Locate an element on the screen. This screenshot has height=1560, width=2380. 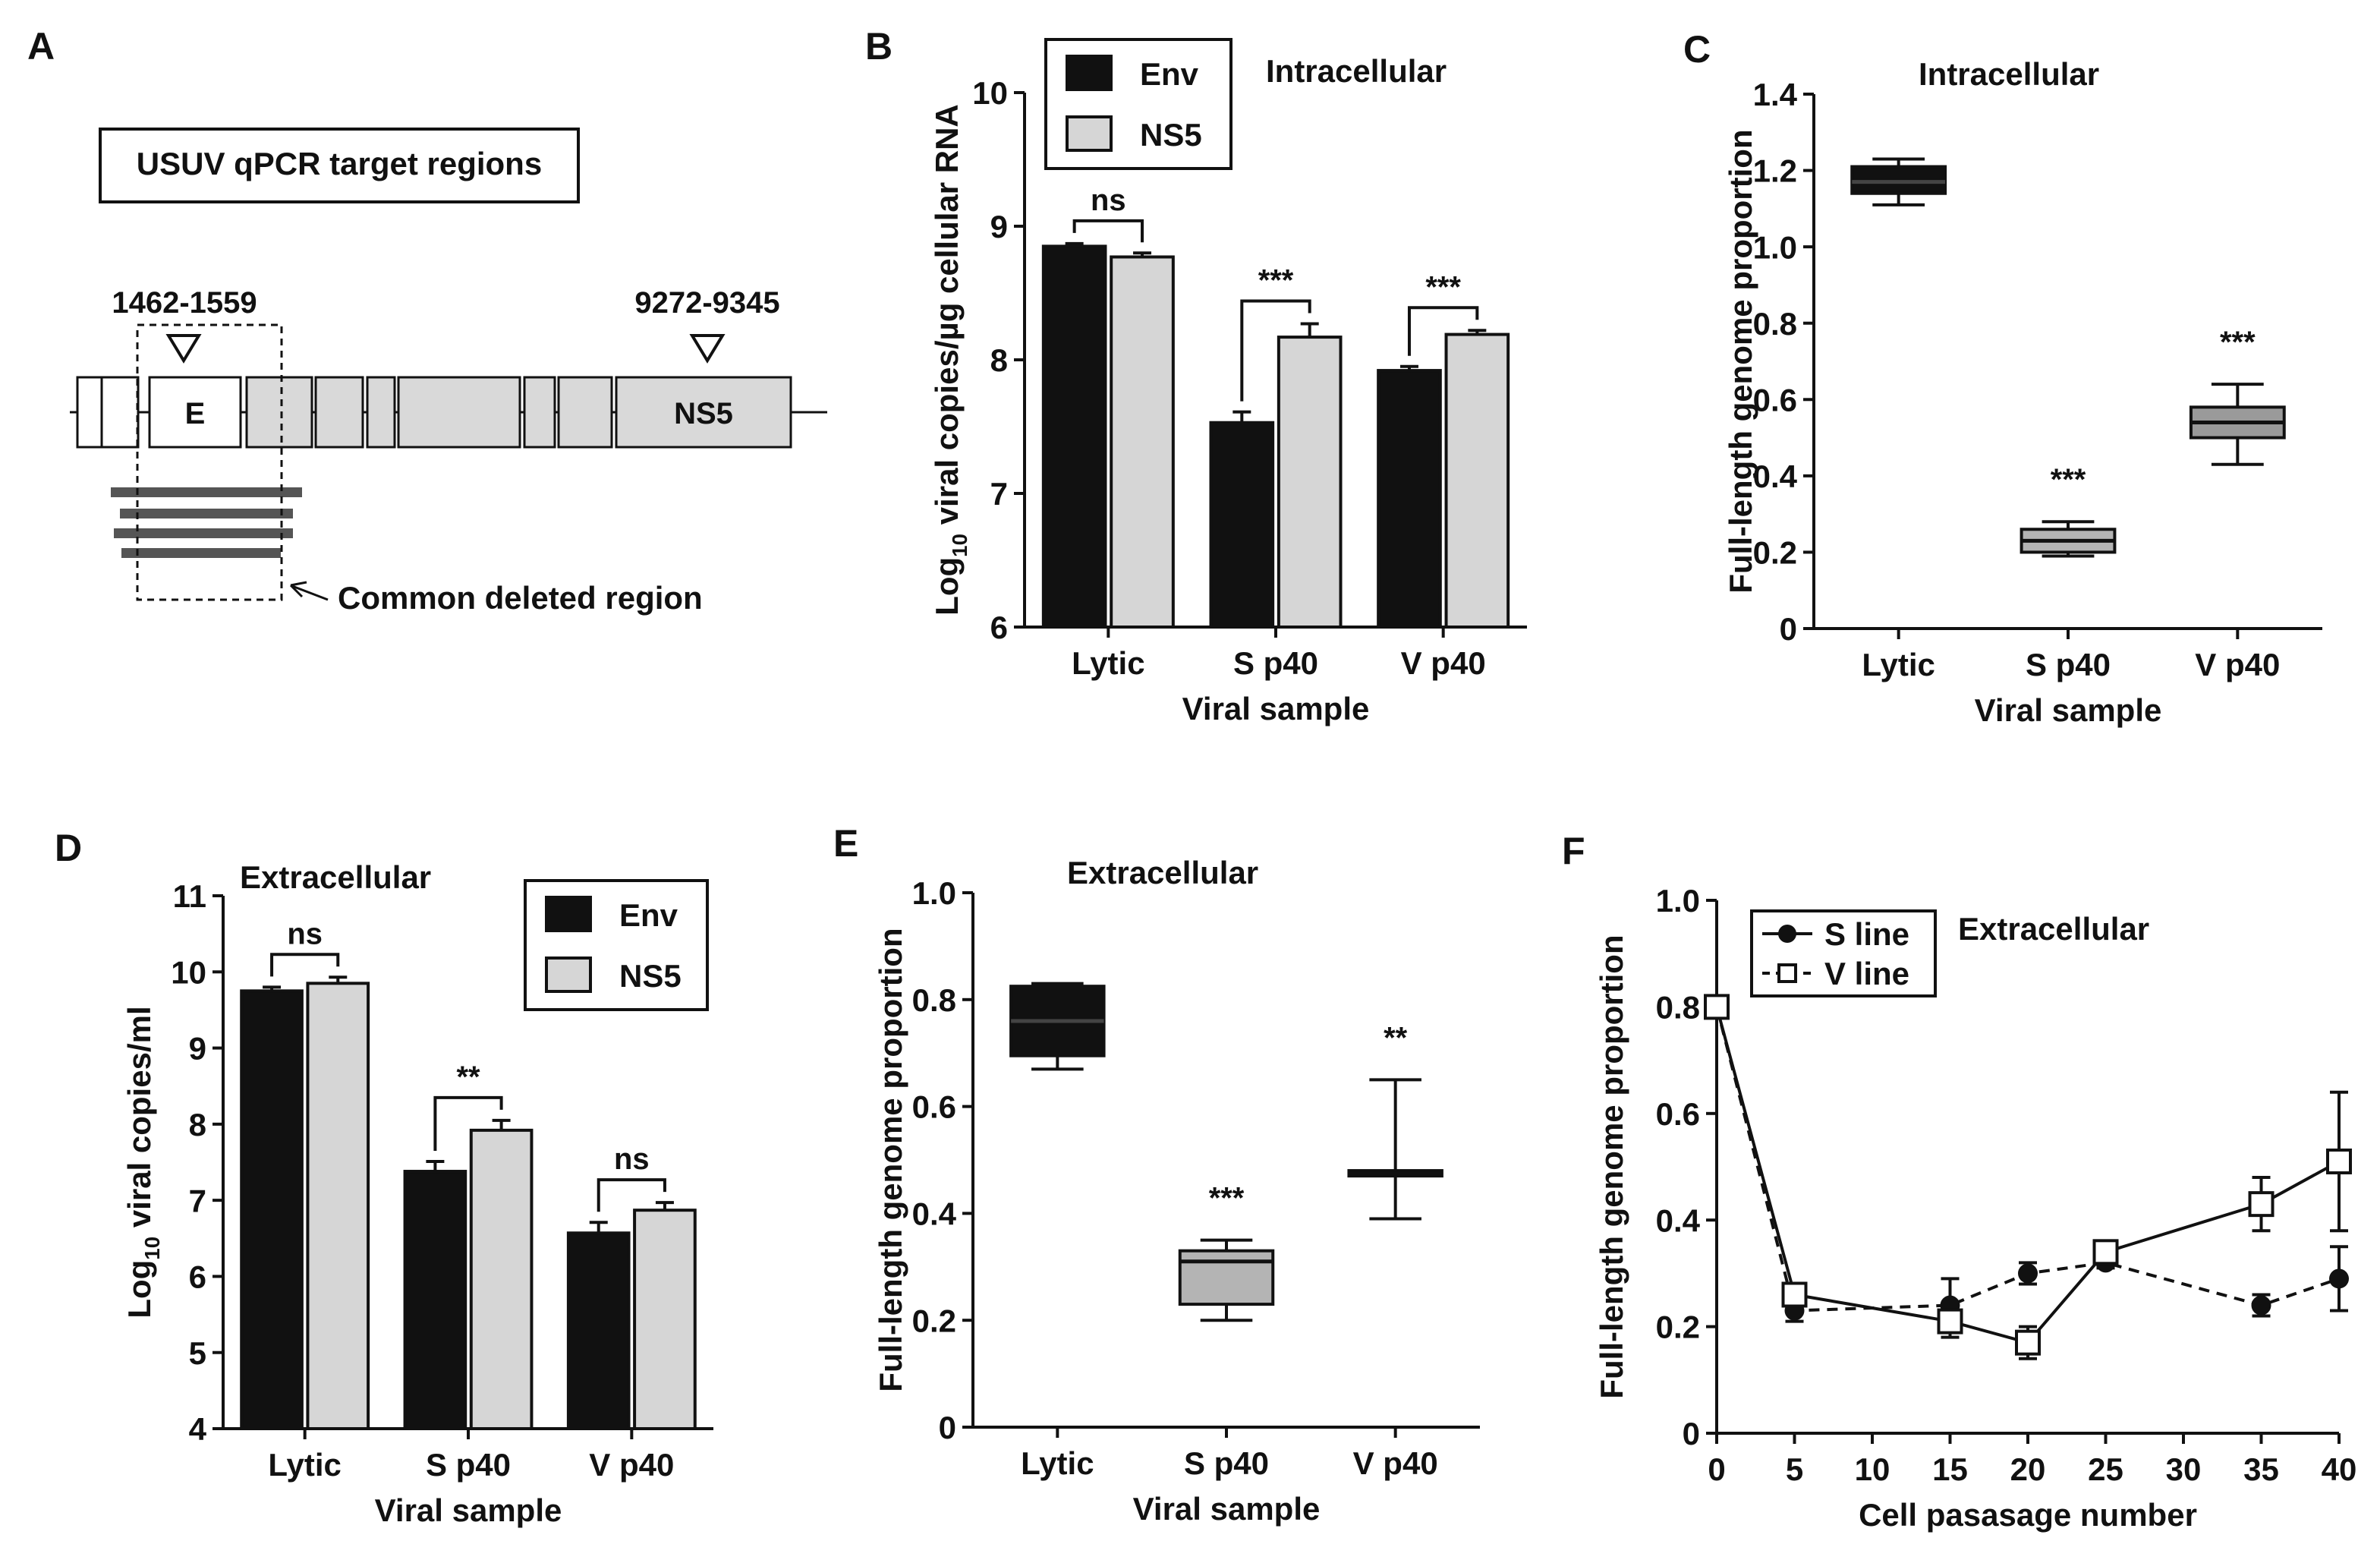
y-tick-label: 0.6 is located at coordinates (1678, 1114).